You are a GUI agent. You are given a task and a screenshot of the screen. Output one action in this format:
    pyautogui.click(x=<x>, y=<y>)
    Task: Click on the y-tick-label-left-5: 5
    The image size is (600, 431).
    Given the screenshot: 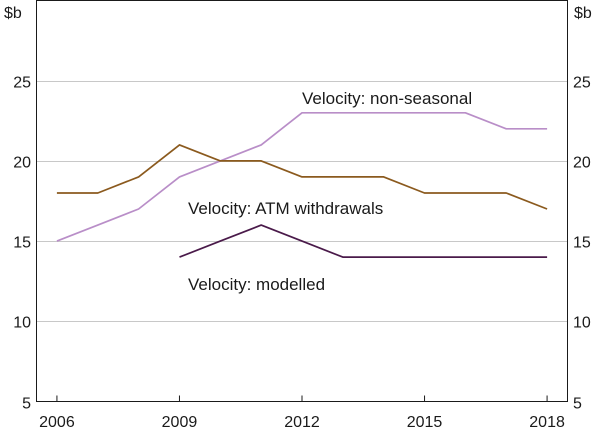 What is the action you would take?
    pyautogui.click(x=26, y=404)
    